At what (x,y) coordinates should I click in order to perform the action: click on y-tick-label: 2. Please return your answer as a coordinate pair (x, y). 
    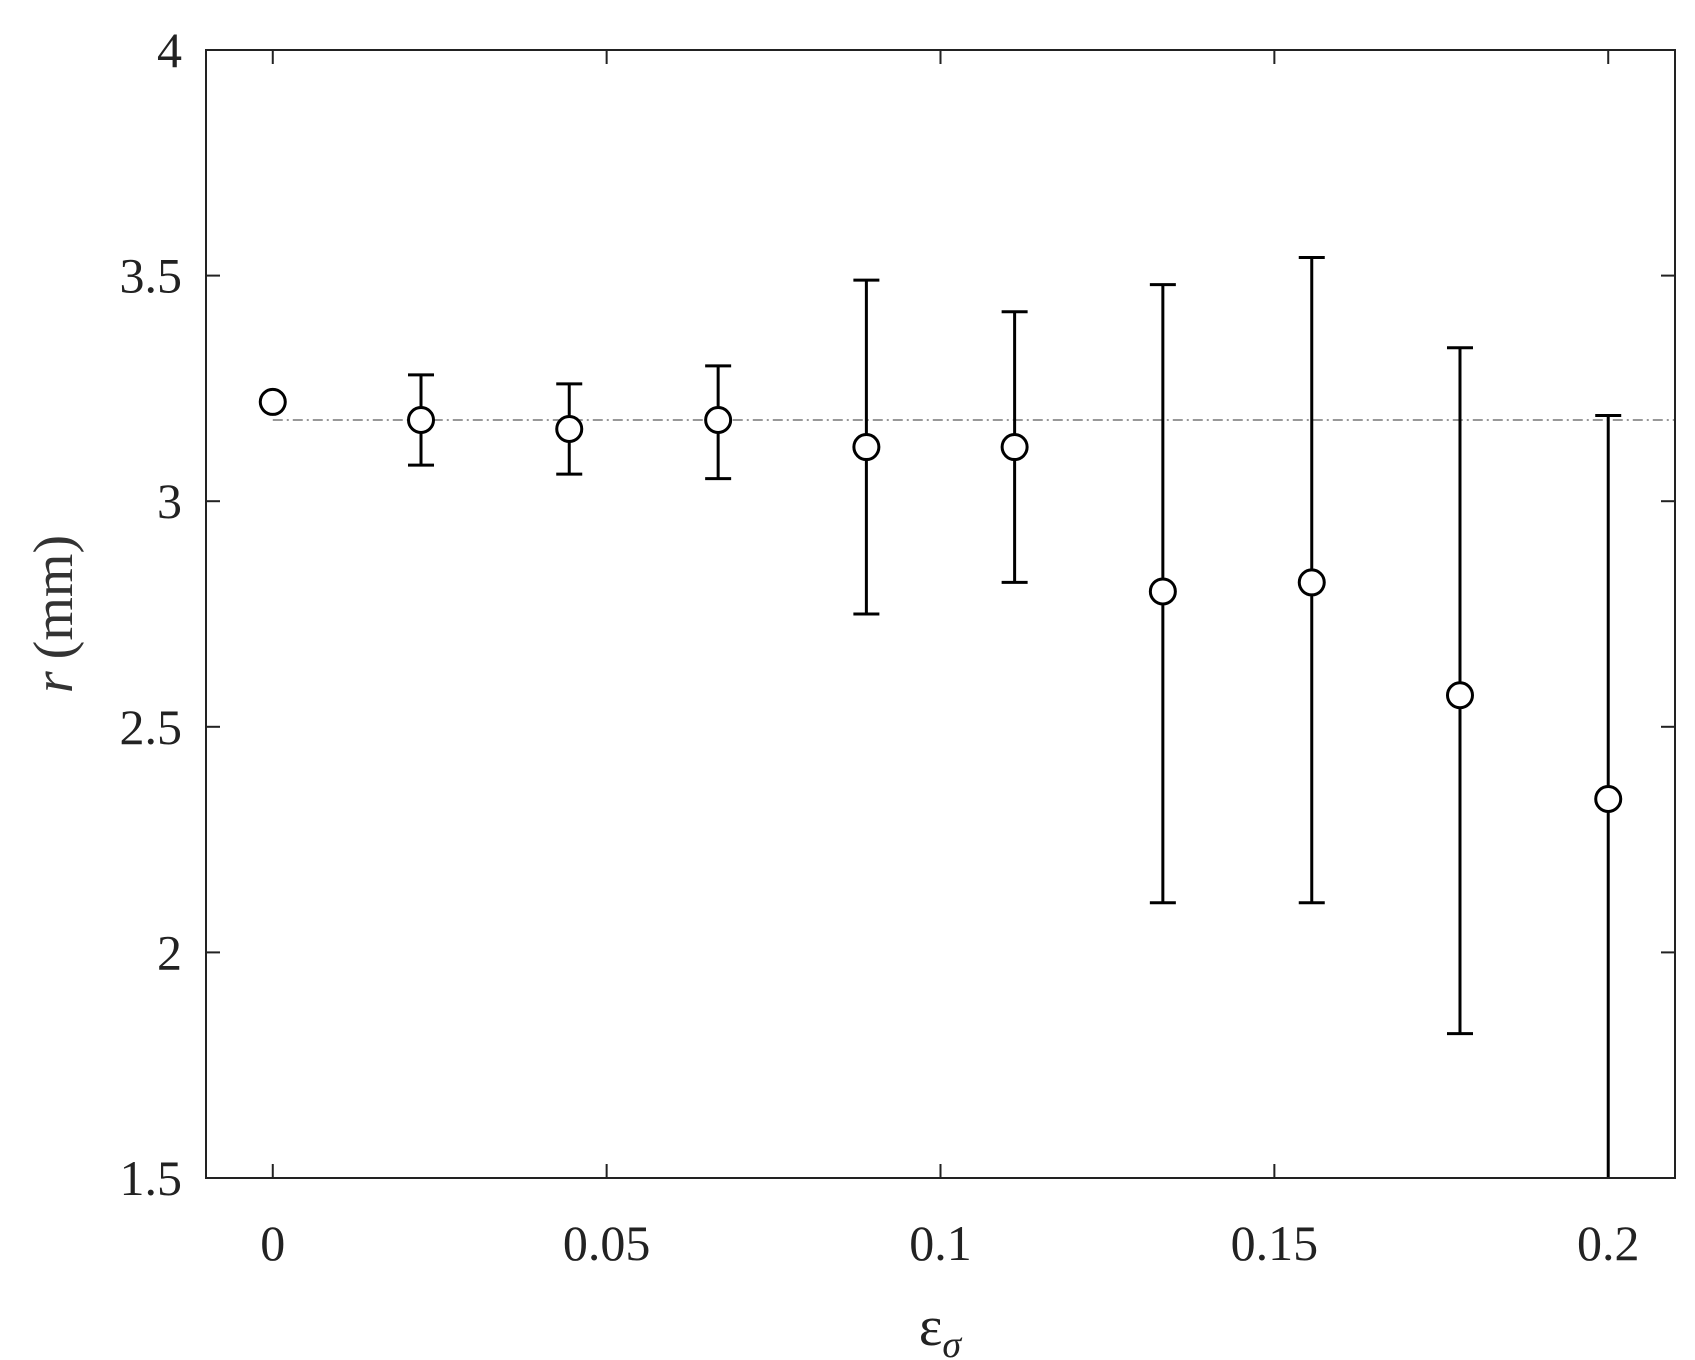
    Looking at the image, I should click on (169, 952).